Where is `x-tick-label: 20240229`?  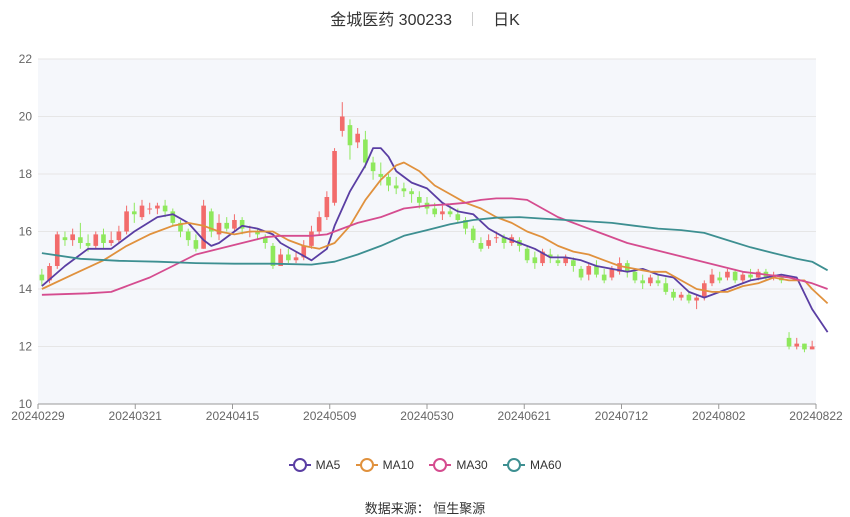
x-tick-label: 20240229 is located at coordinates (38, 416).